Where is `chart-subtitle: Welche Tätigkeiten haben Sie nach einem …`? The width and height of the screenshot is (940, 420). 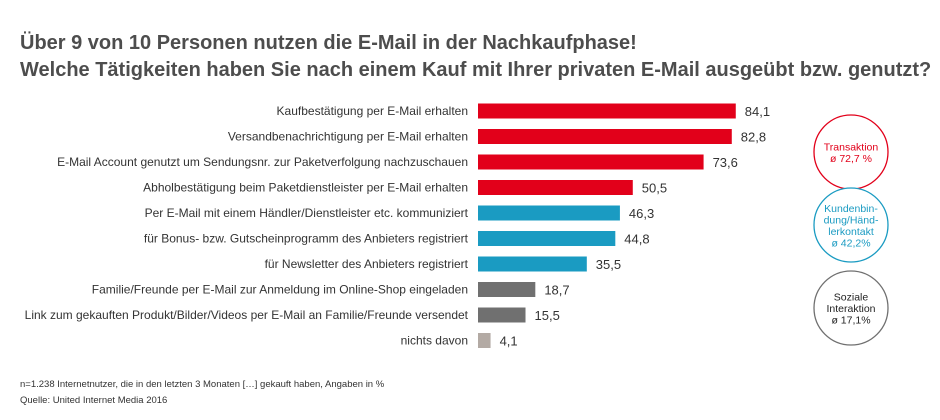 chart-subtitle: Welche Tätigkeiten haben Sie nach einem … is located at coordinates (476, 70).